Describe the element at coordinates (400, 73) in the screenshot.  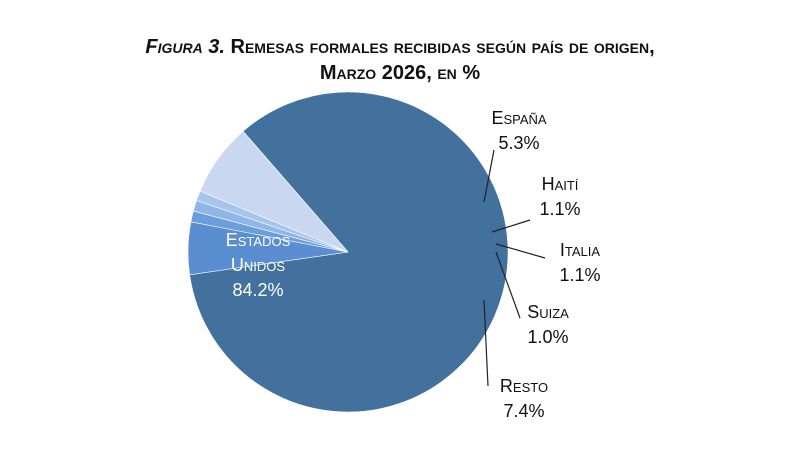
I see `chart-title-line2: Marzo 2026, en %` at that location.